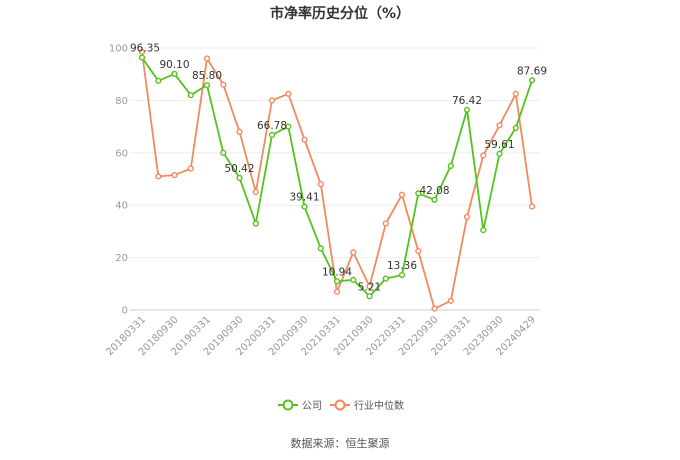  I want to click on data-label: 59.61, so click(499, 145).